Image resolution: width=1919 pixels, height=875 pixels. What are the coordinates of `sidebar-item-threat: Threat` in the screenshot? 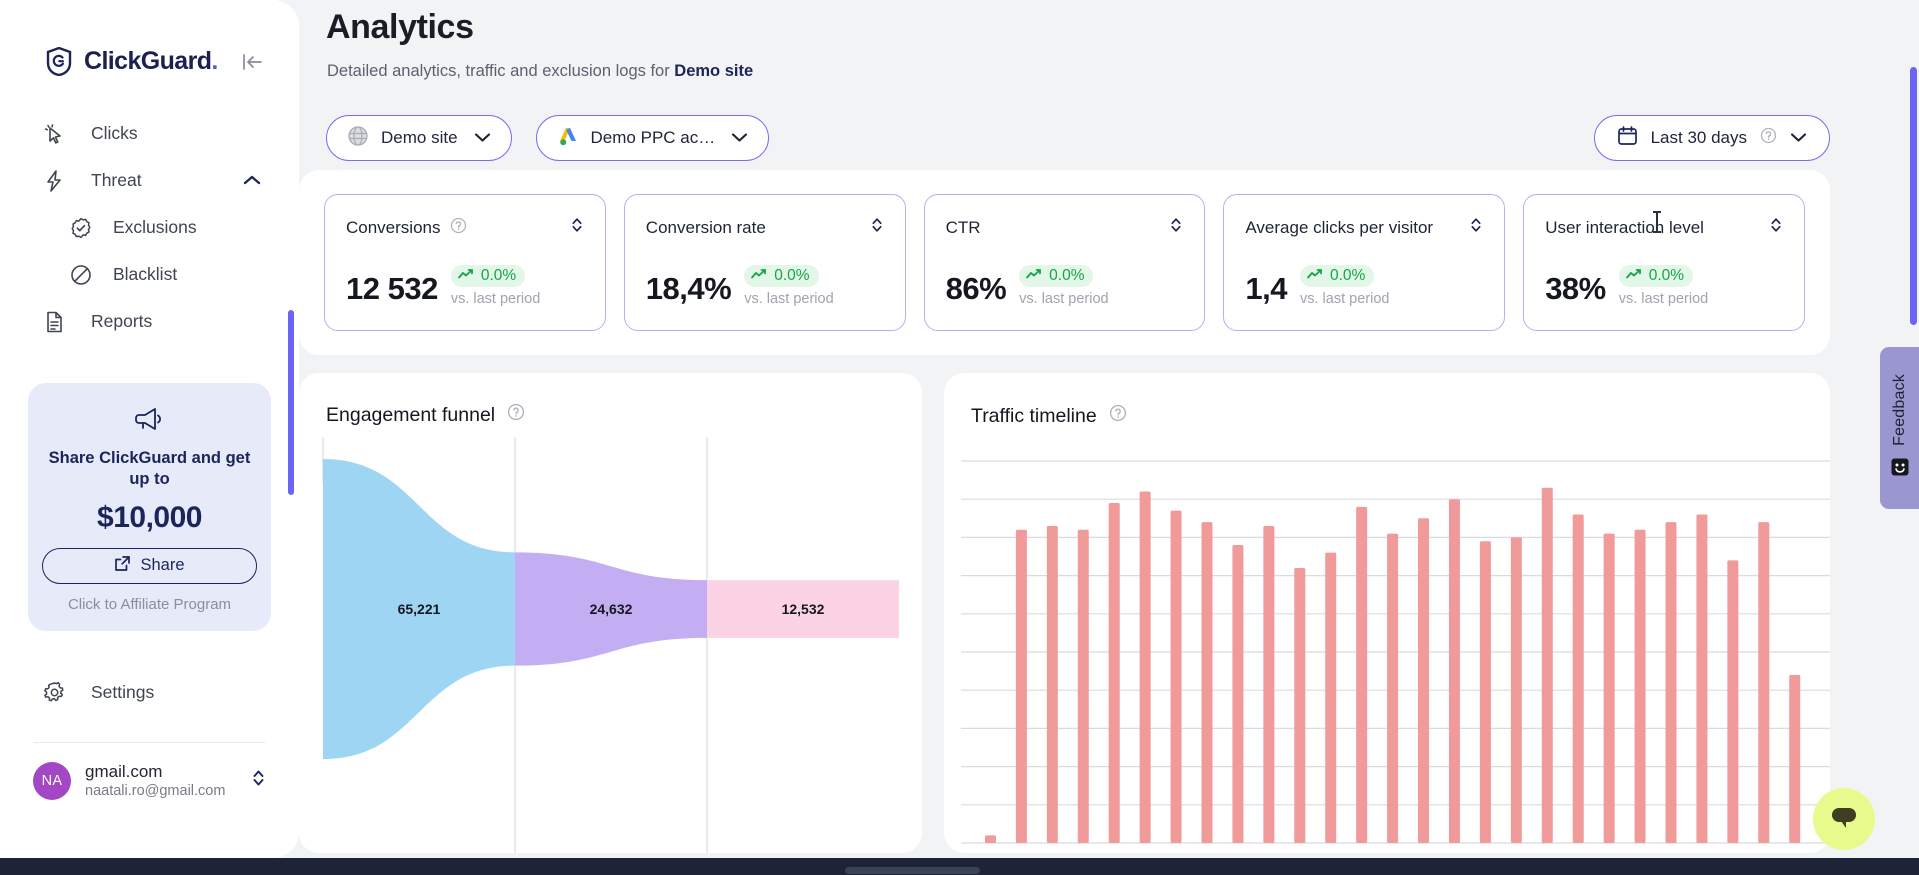 It's located at (149, 180).